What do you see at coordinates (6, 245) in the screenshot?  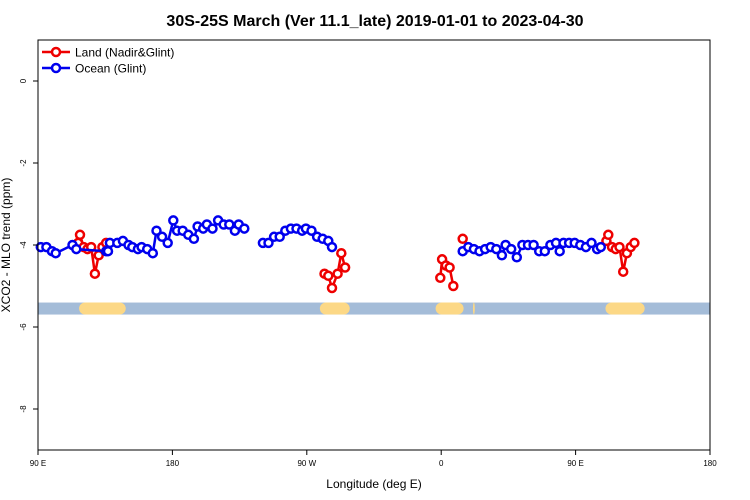 I see `y-axis-label: XCO2 - MLO trend (ppm)` at bounding box center [6, 245].